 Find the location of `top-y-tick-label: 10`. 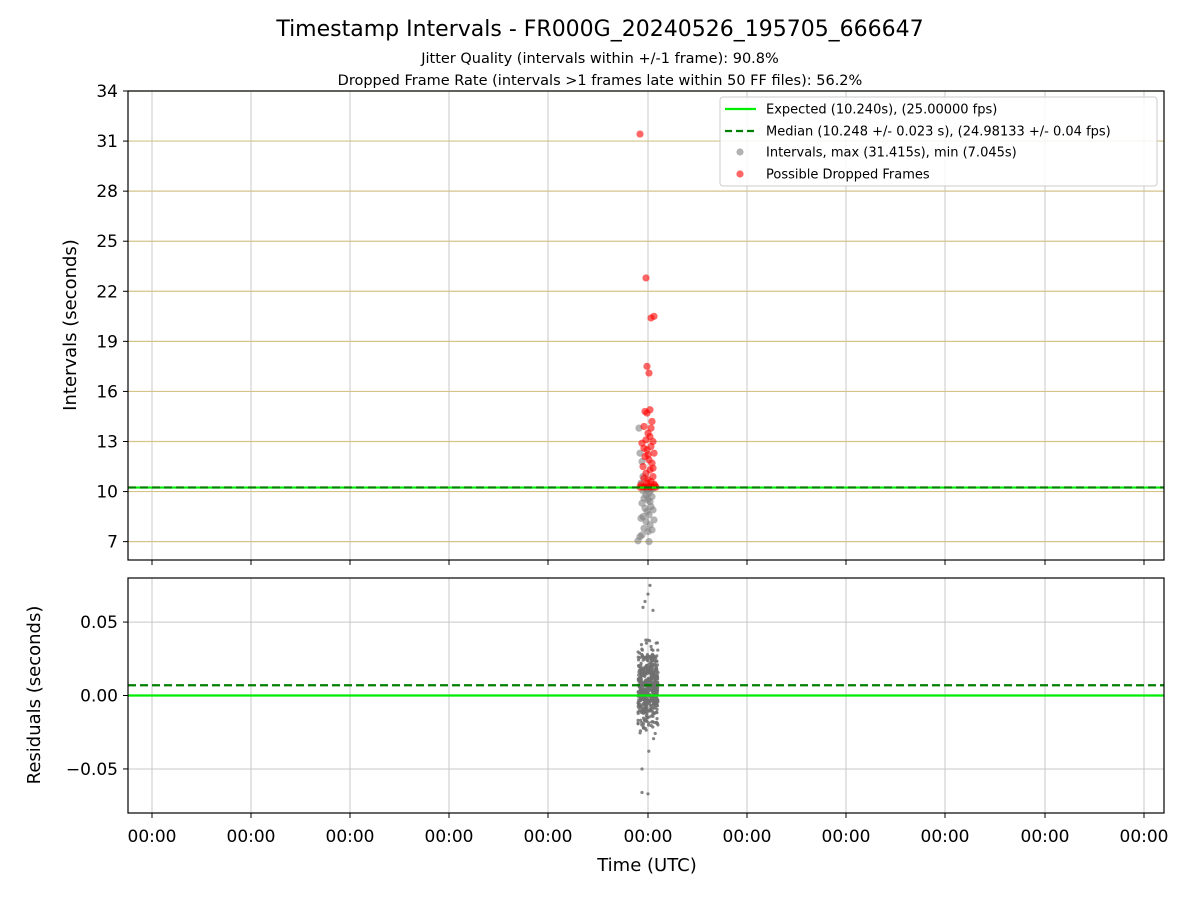

top-y-tick-label: 10 is located at coordinates (107, 493).